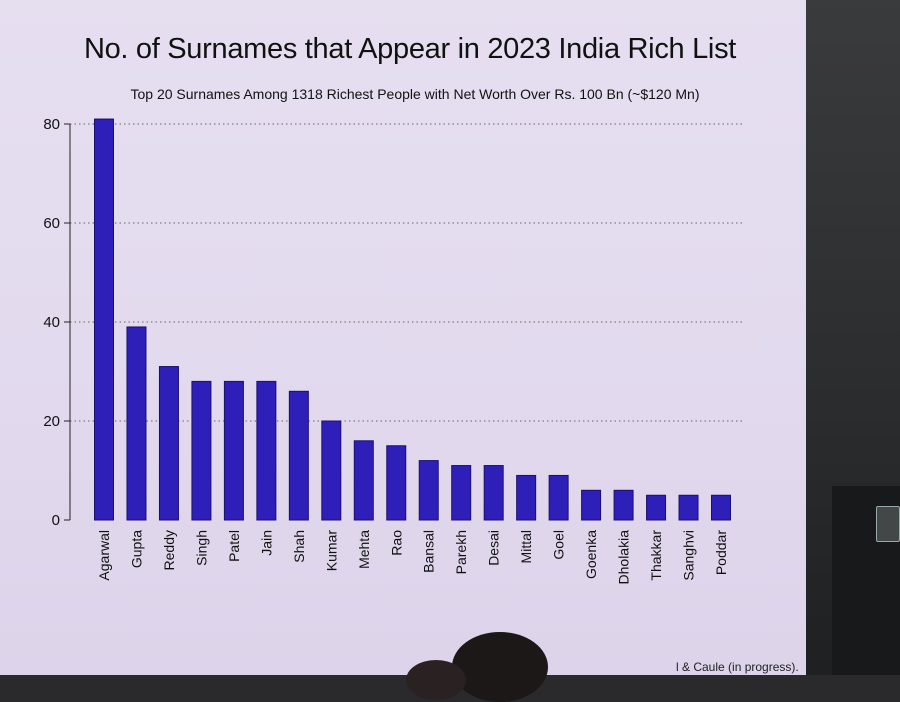 Image resolution: width=900 pixels, height=702 pixels. I want to click on bar-goel, so click(558, 497).